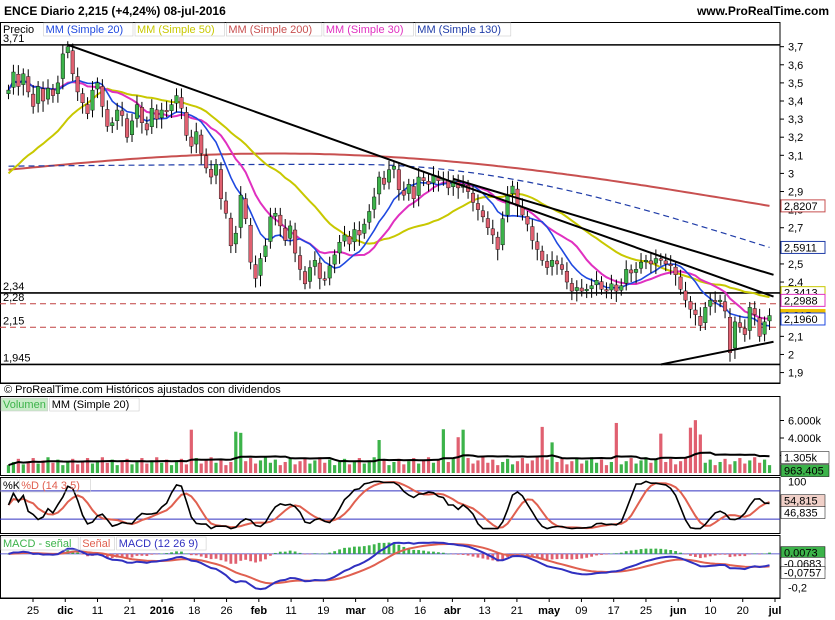  Describe the element at coordinates (12, 486) in the screenshot. I see `stochastic-legend-item: %K` at that location.